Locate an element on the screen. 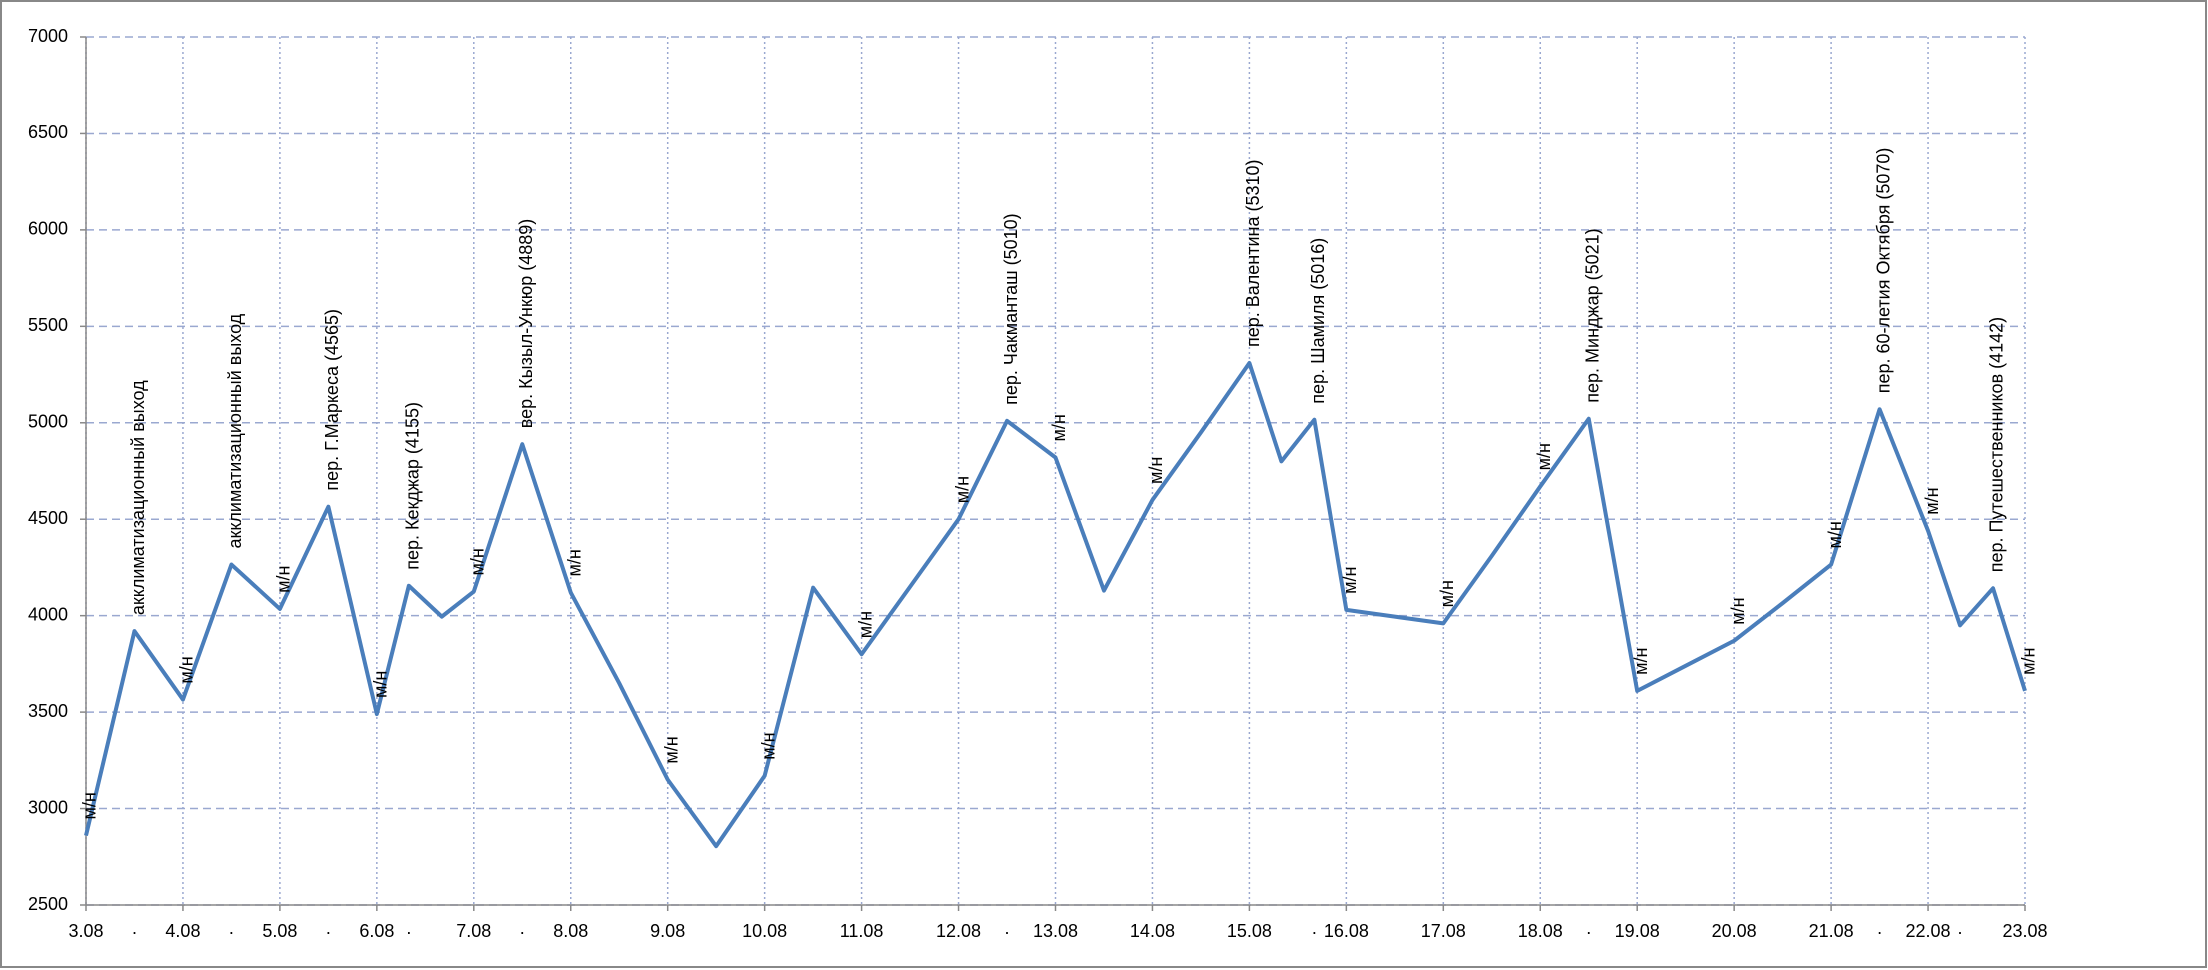  x-tick-label: 9.08 is located at coordinates (667, 931).